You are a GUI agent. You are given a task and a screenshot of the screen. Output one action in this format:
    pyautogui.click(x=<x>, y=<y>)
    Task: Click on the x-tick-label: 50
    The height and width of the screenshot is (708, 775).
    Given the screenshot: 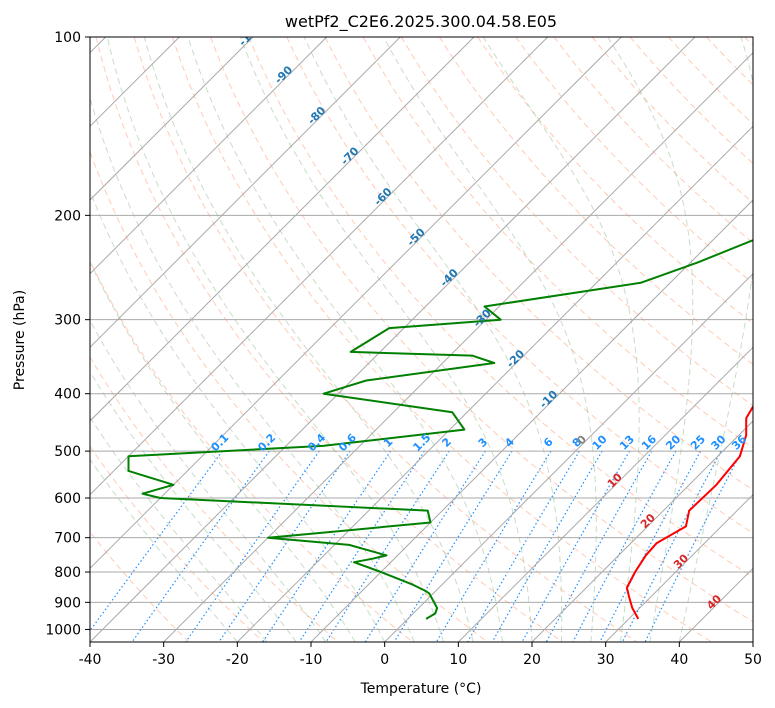 What is the action you would take?
    pyautogui.click(x=753, y=660)
    